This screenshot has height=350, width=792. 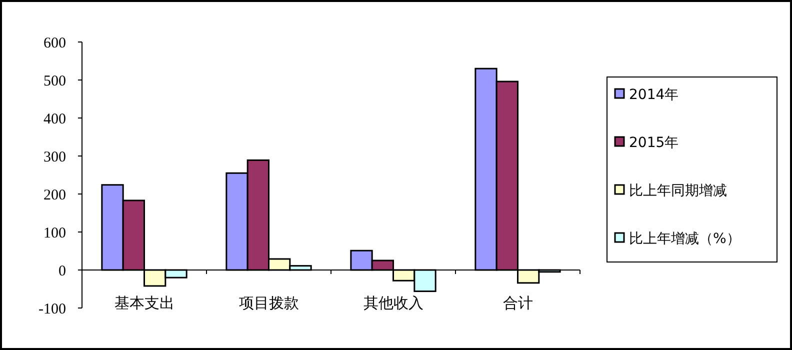 What do you see at coordinates (52, 309) in the screenshot?
I see `y-tick-label: -100` at bounding box center [52, 309].